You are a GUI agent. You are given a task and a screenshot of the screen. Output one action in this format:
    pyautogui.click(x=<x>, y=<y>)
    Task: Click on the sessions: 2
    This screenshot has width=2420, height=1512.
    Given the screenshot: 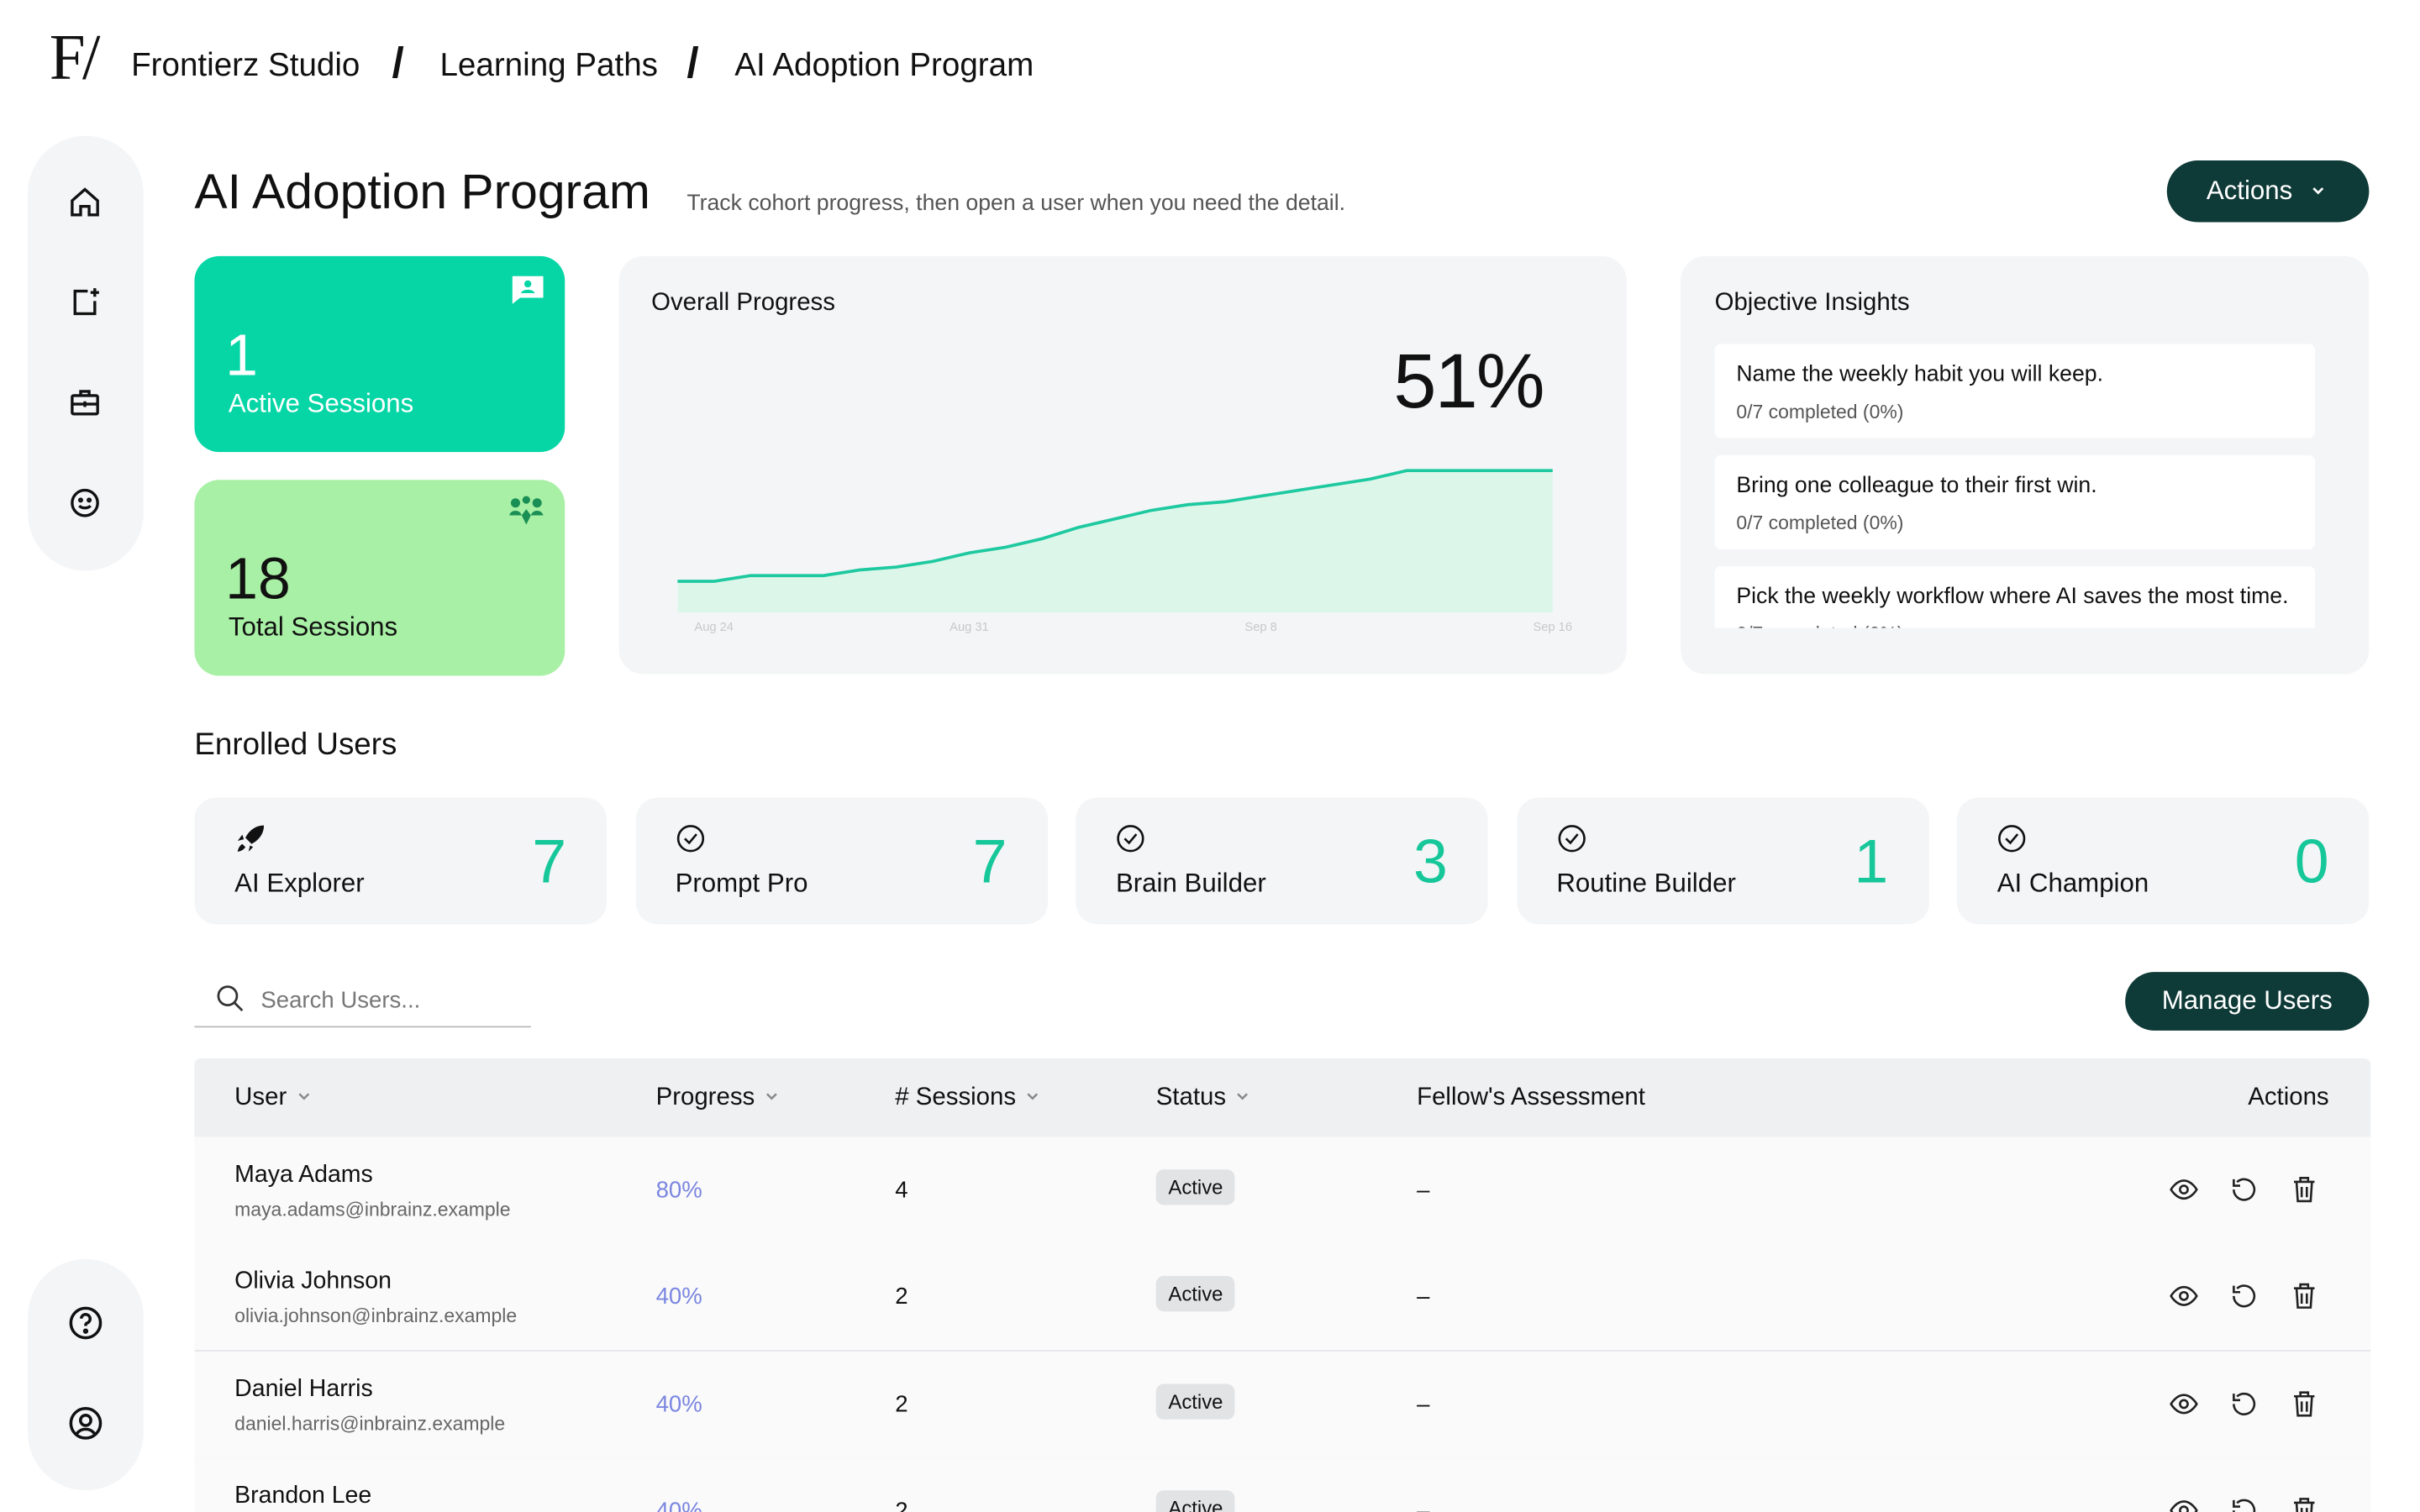 What is the action you would take?
    pyautogui.click(x=901, y=1505)
    